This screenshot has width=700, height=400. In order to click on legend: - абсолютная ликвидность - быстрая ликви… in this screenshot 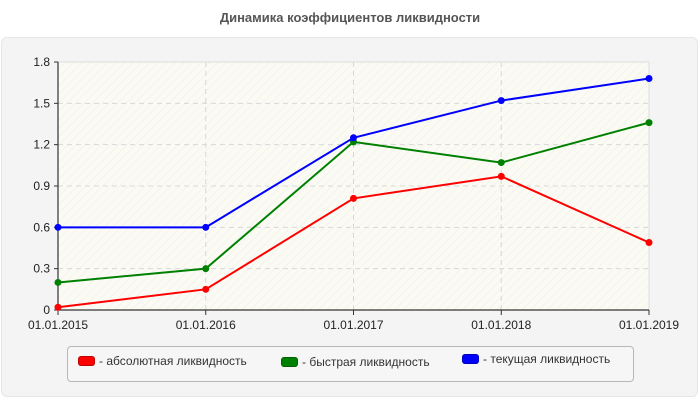, I will do `click(350, 364)`.